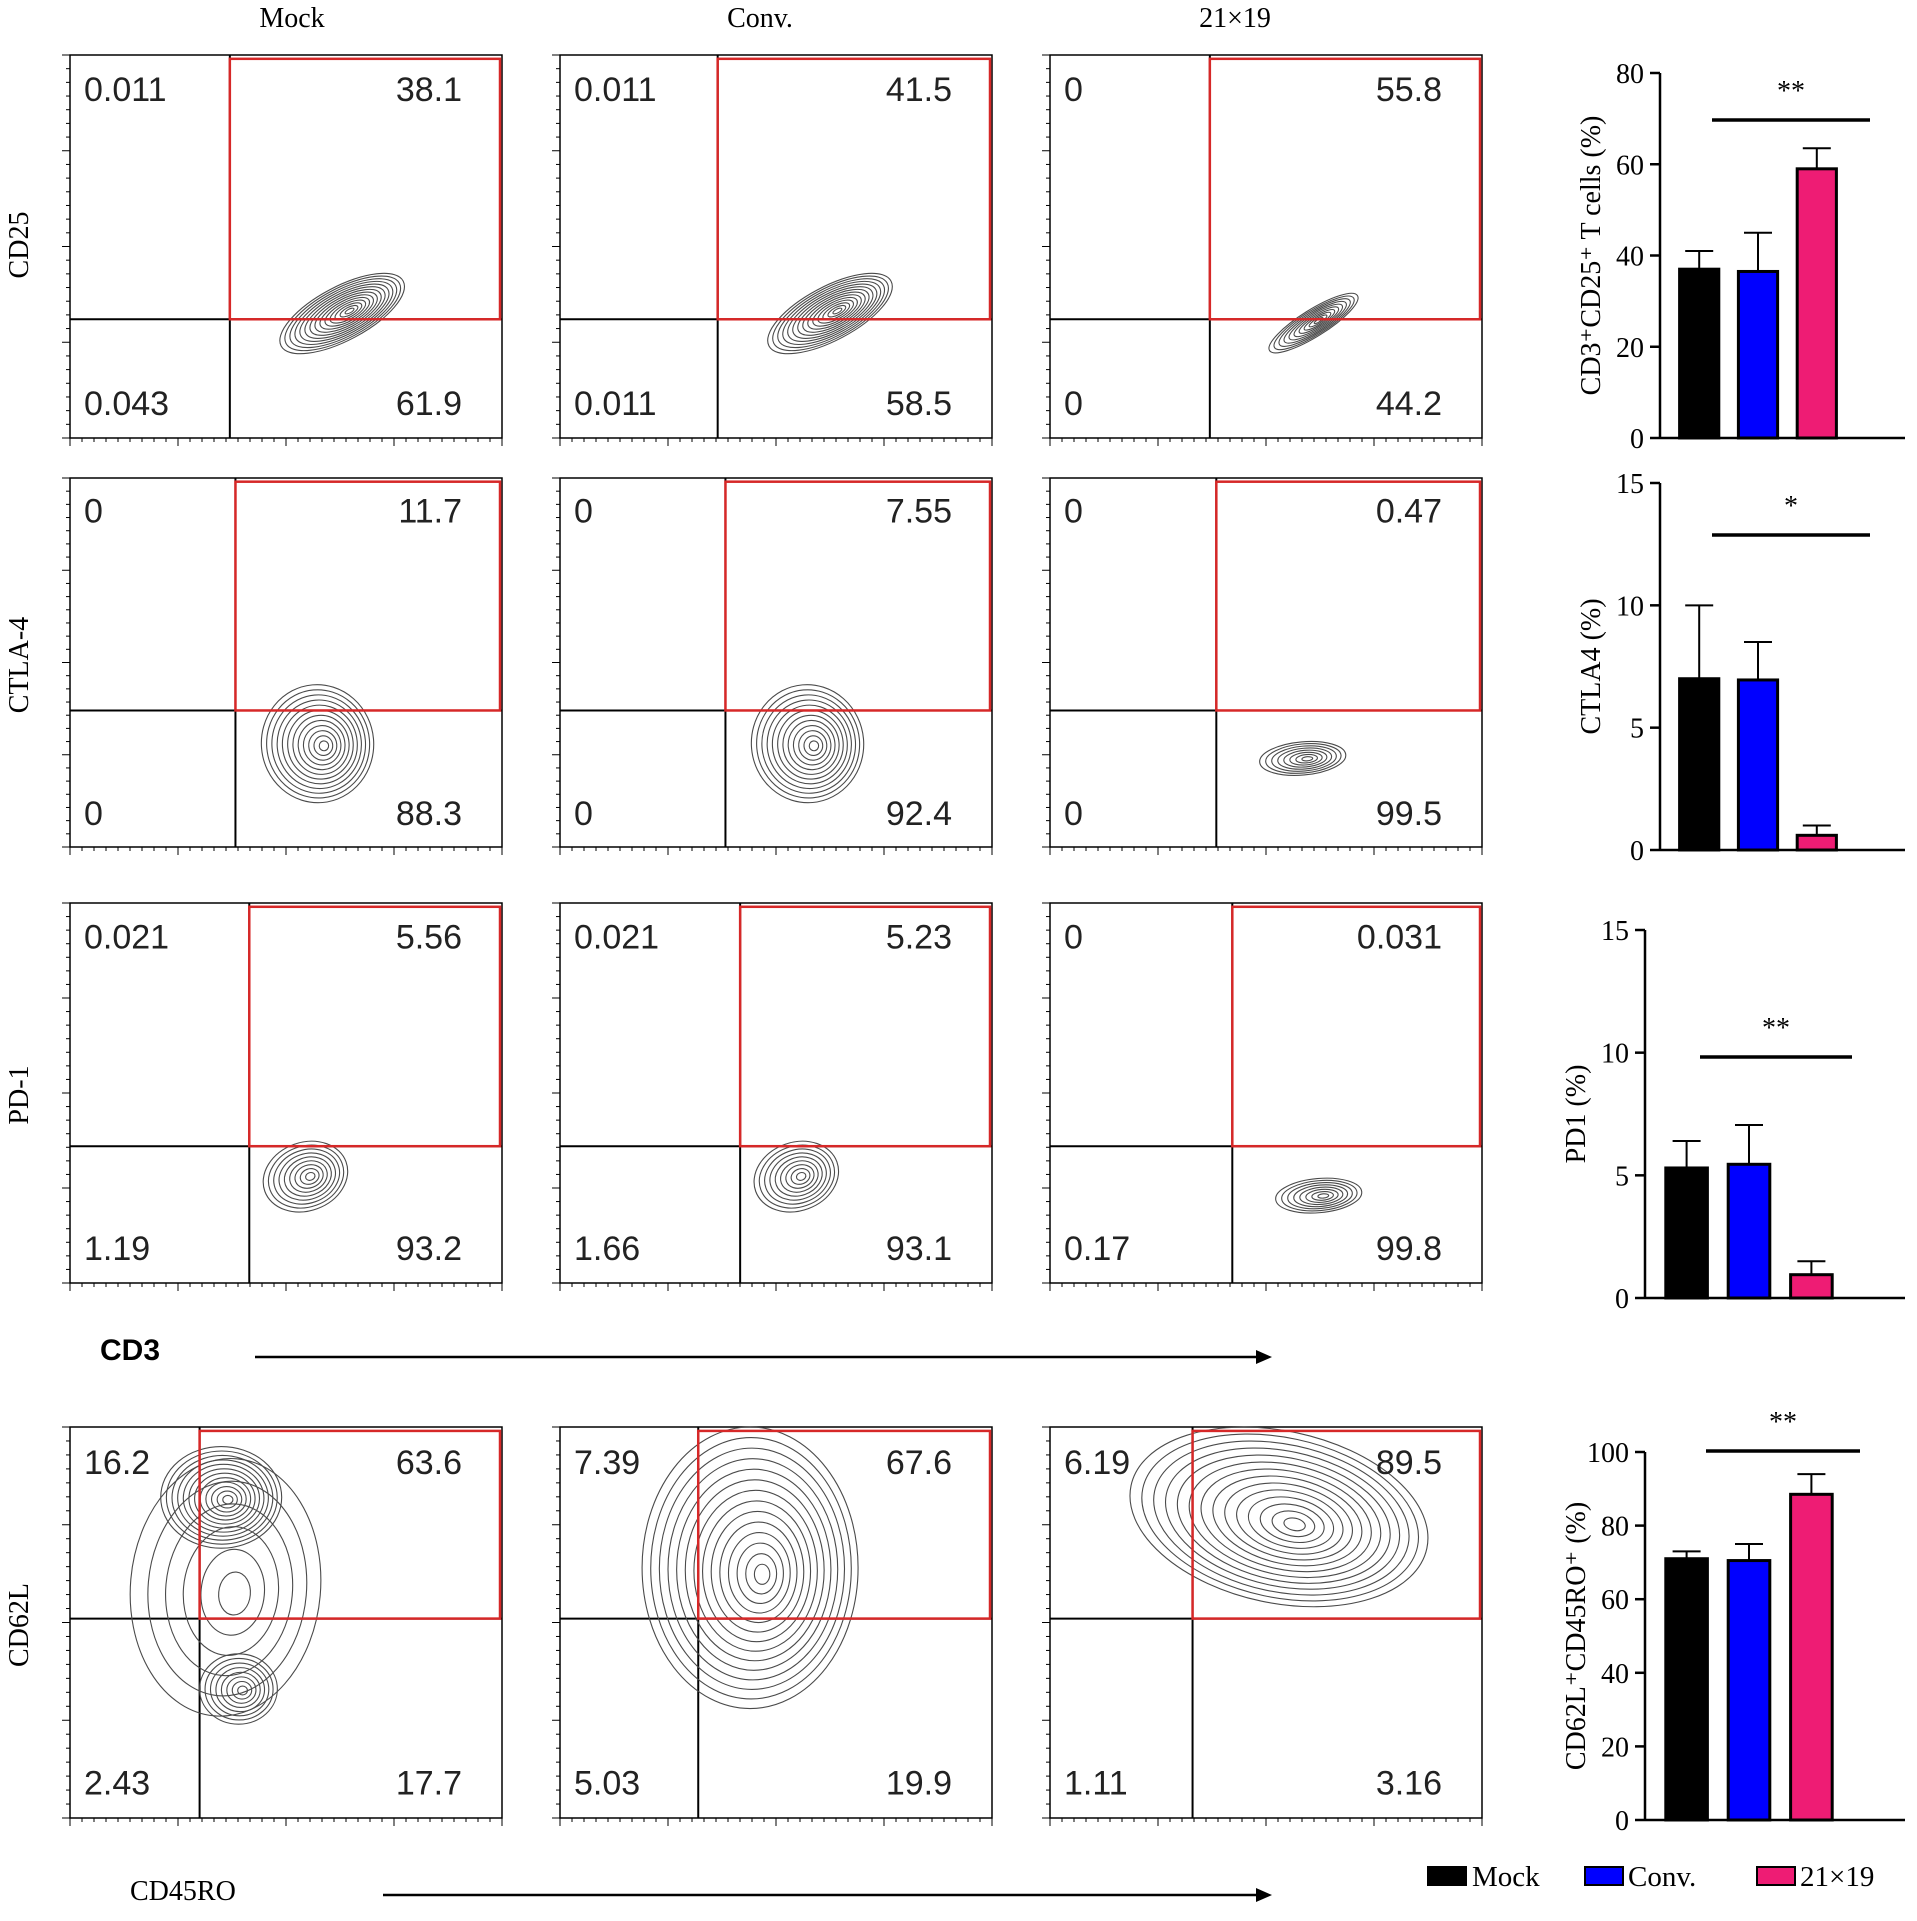 This screenshot has width=1917, height=1921. What do you see at coordinates (117, 1784) in the screenshot?
I see `quadrant-lower-left-value: 2.43` at bounding box center [117, 1784].